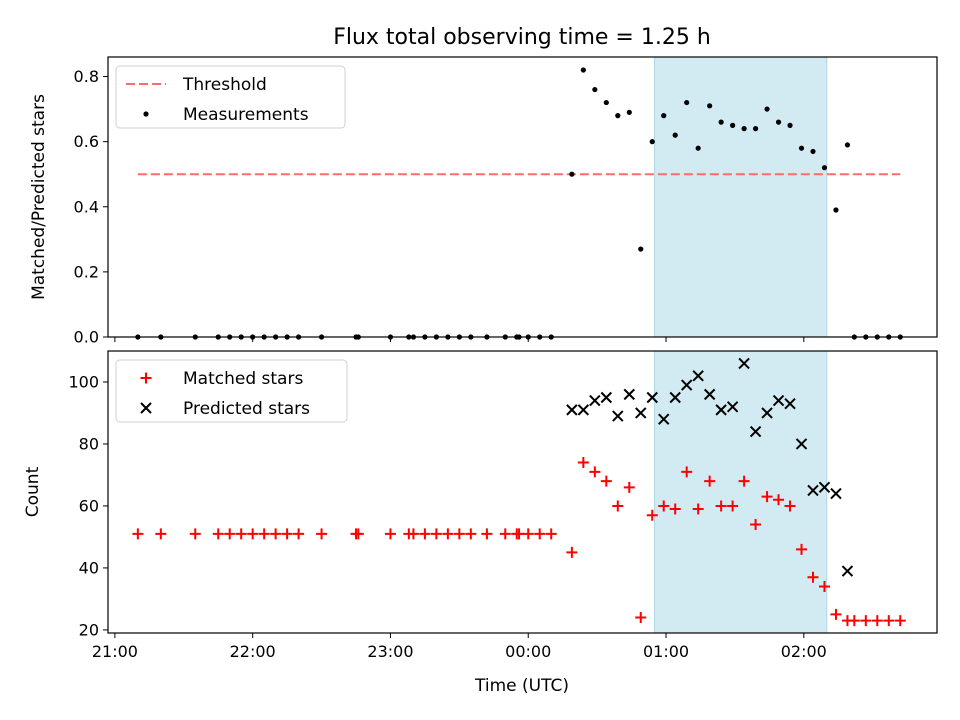 This screenshot has height=720, width=960. I want to click on y-tick-label: 60, so click(89, 505).